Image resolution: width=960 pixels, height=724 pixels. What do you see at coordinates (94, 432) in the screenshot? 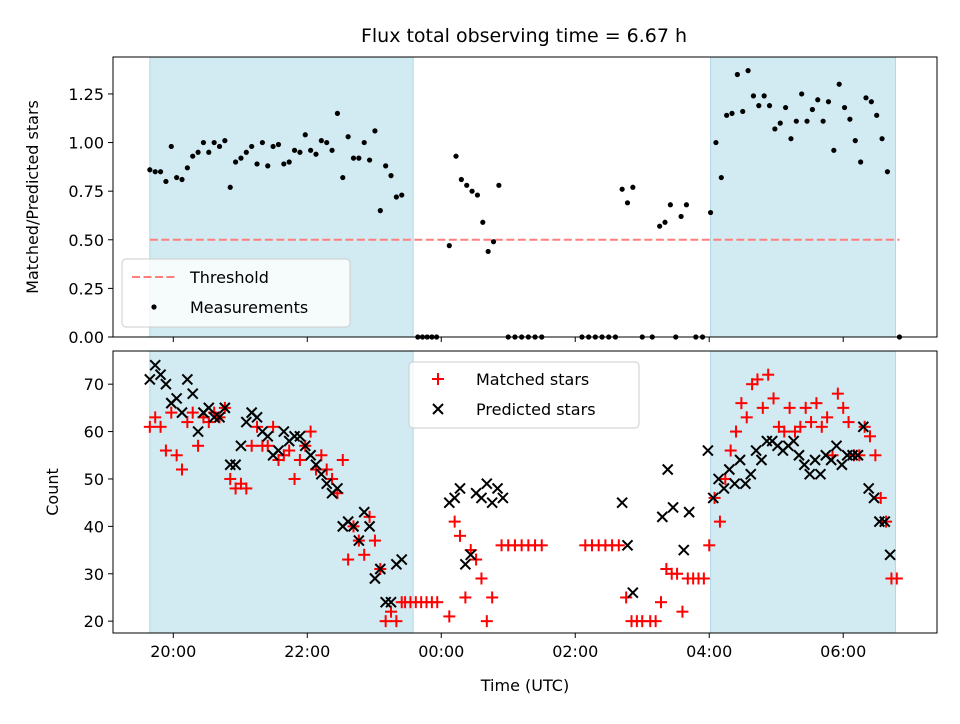
I see `bottom-y-tick-label: 60` at bounding box center [94, 432].